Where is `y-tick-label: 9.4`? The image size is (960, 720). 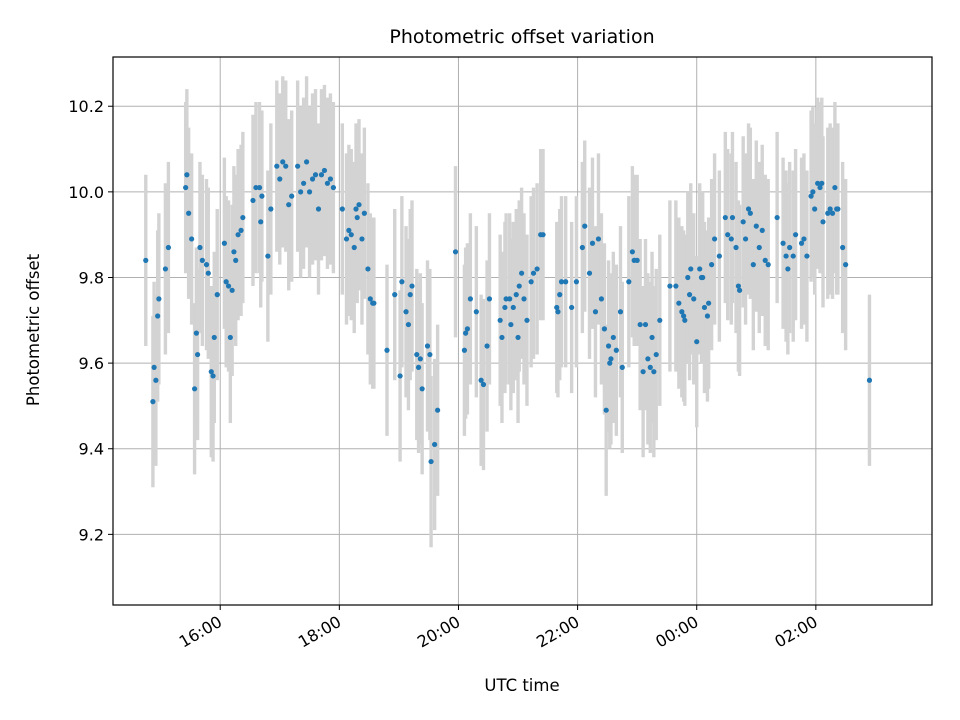
y-tick-label: 9.4 is located at coordinates (91, 449).